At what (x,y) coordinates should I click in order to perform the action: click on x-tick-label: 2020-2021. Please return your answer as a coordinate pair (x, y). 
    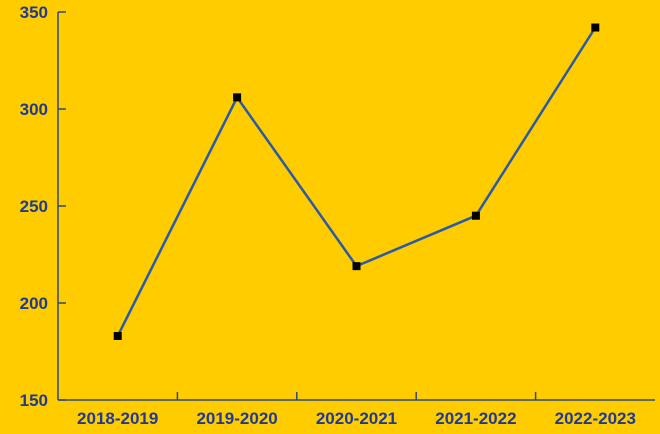
    Looking at the image, I should click on (356, 418).